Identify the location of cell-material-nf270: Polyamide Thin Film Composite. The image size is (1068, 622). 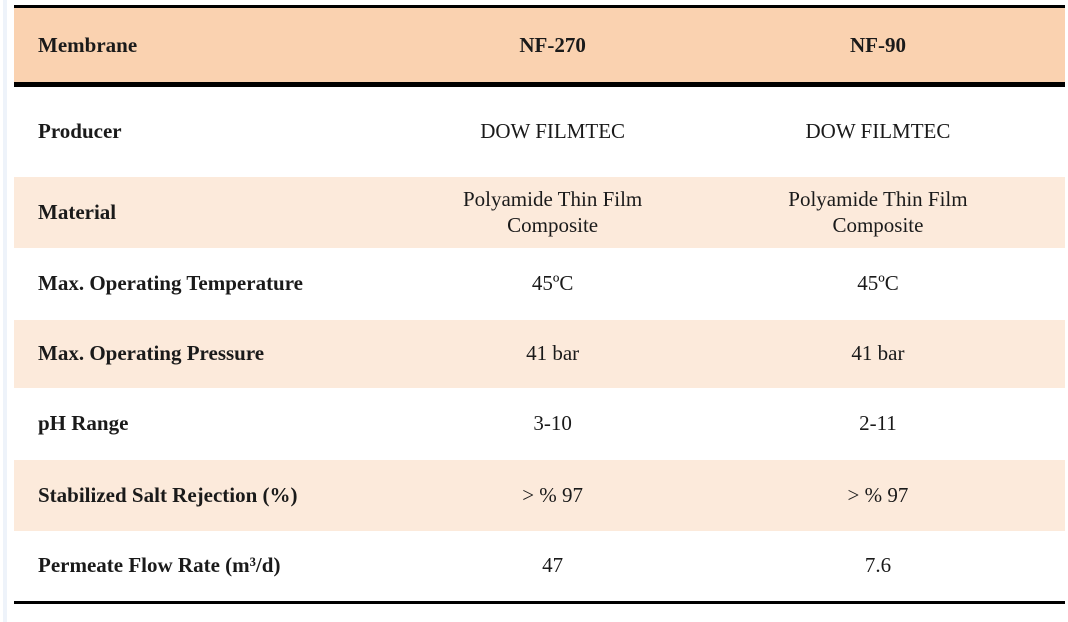
(552, 212).